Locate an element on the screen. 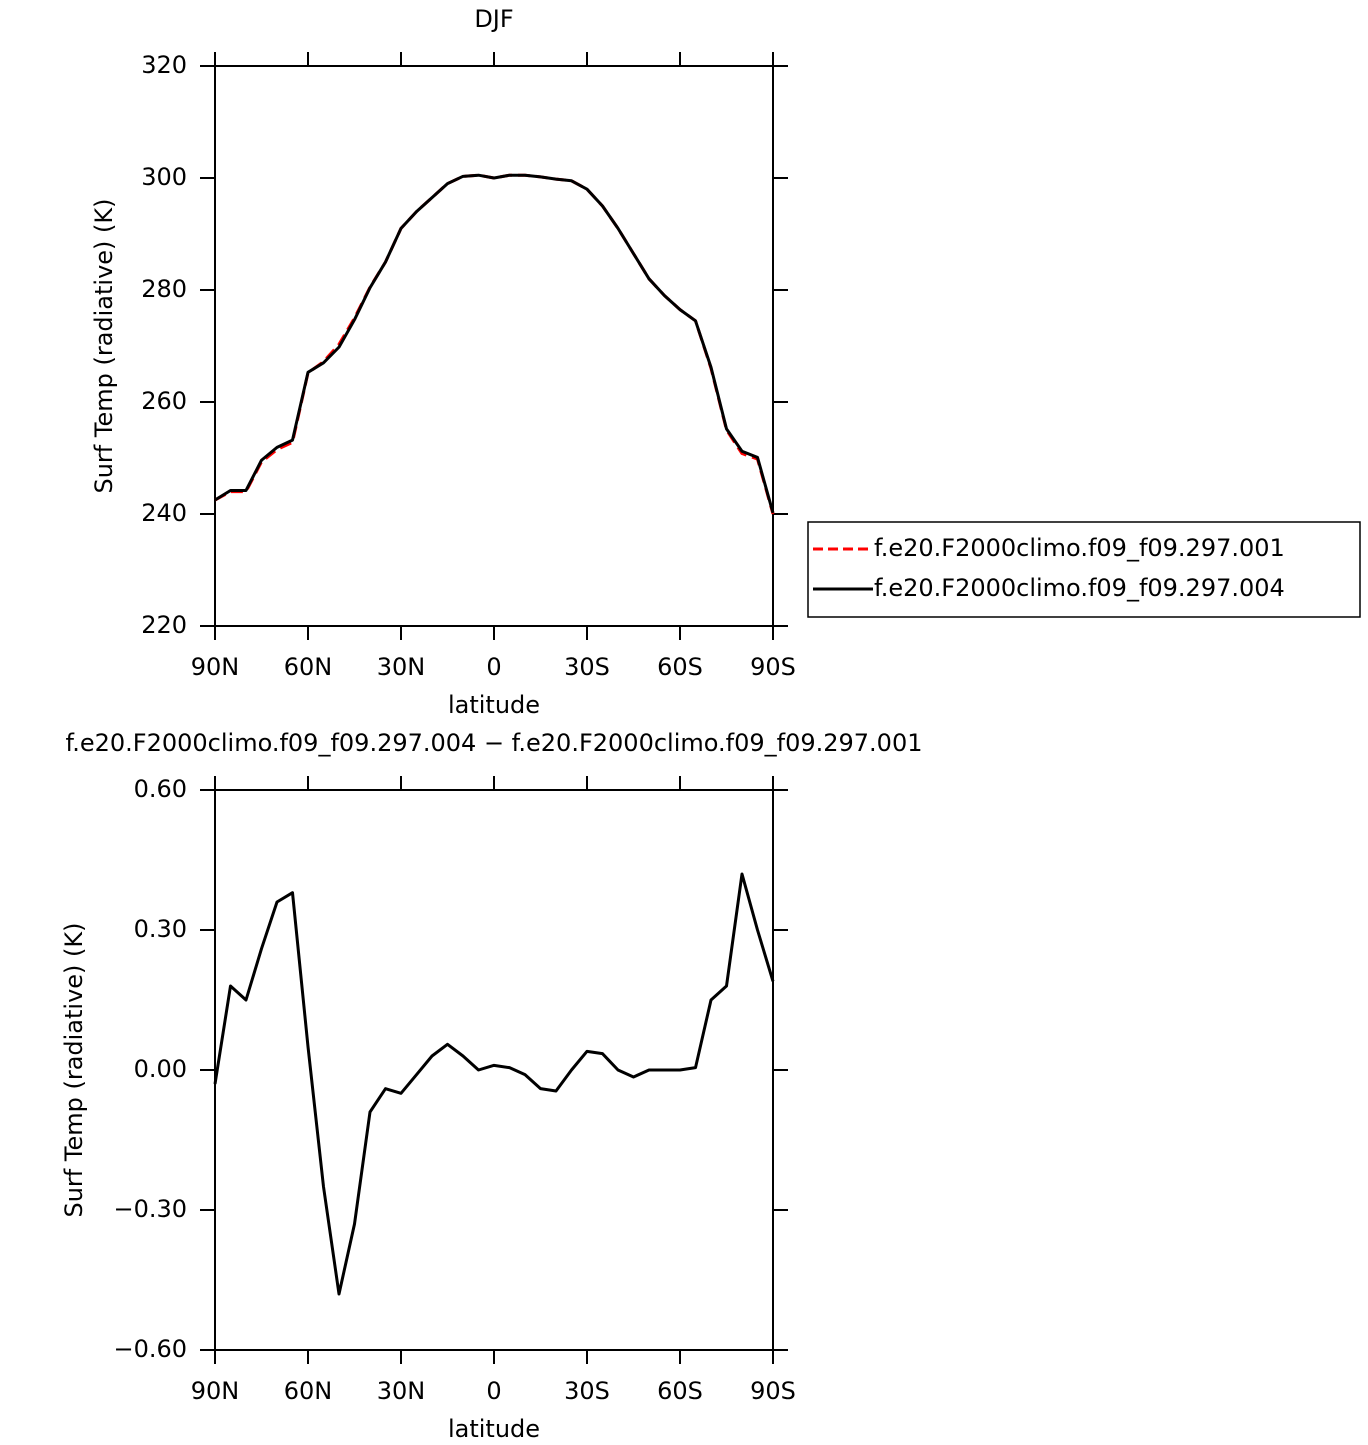  y-tick-label: 320 is located at coordinates (164, 65).